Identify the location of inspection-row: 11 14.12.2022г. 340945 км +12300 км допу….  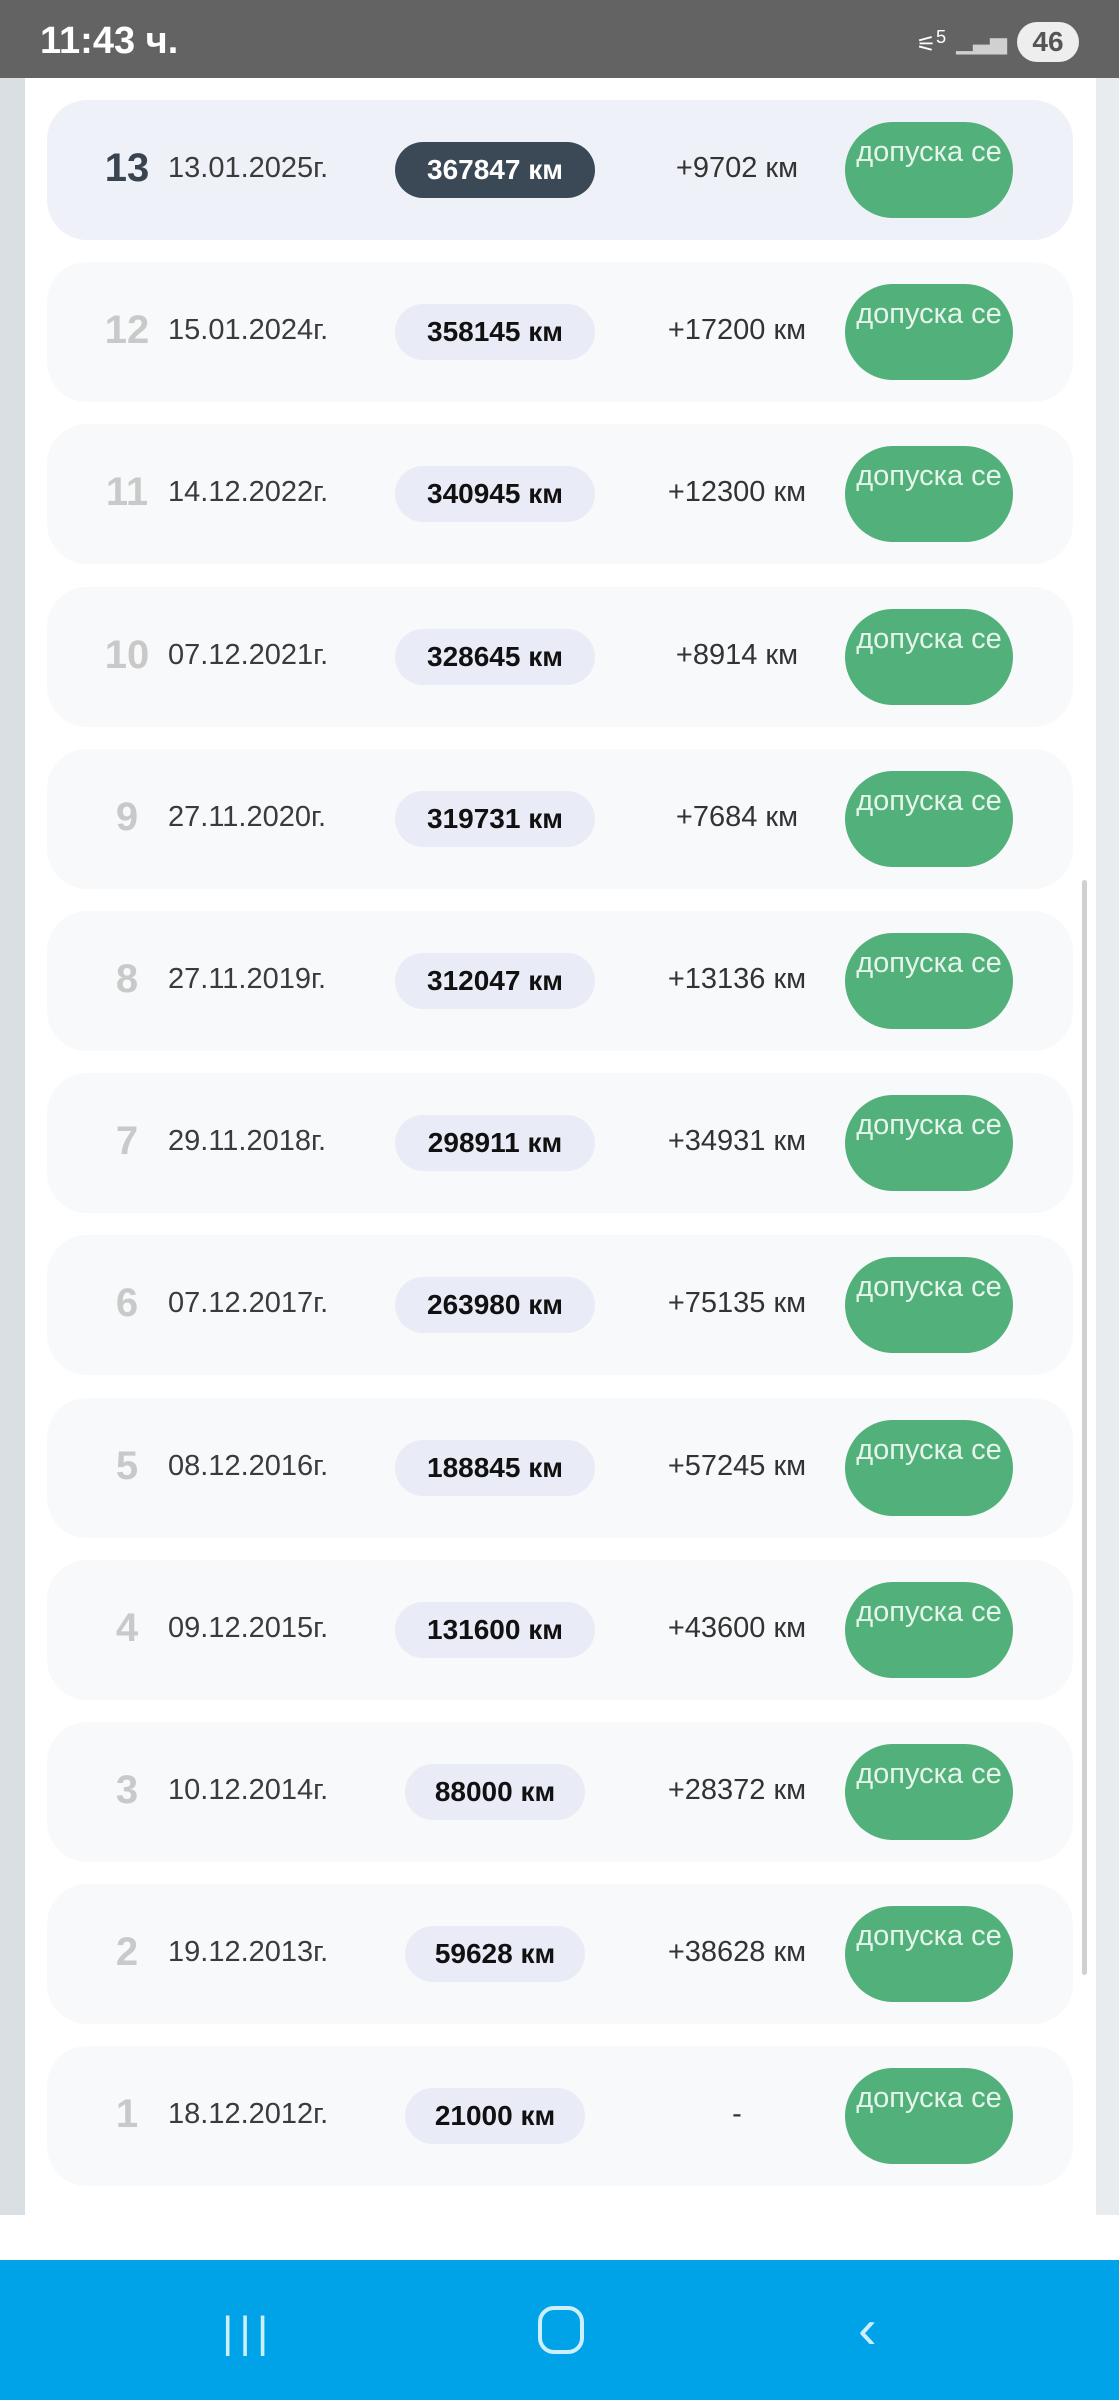
(560, 494).